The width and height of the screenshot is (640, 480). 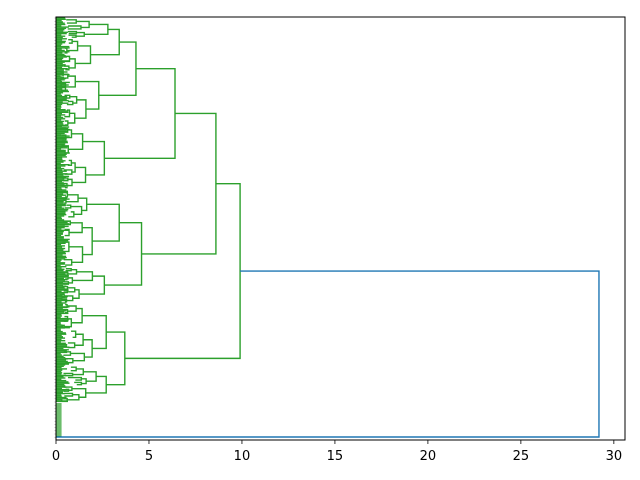 I want to click on x-tick-label-20: 20, so click(x=428, y=456).